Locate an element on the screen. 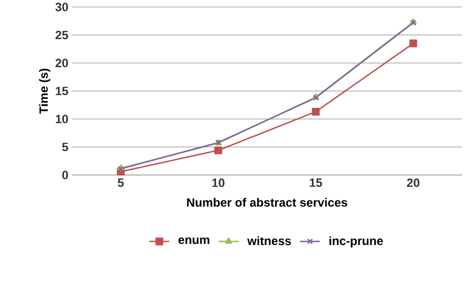 The width and height of the screenshot is (474, 285). x-tick-label: 20 is located at coordinates (413, 183).